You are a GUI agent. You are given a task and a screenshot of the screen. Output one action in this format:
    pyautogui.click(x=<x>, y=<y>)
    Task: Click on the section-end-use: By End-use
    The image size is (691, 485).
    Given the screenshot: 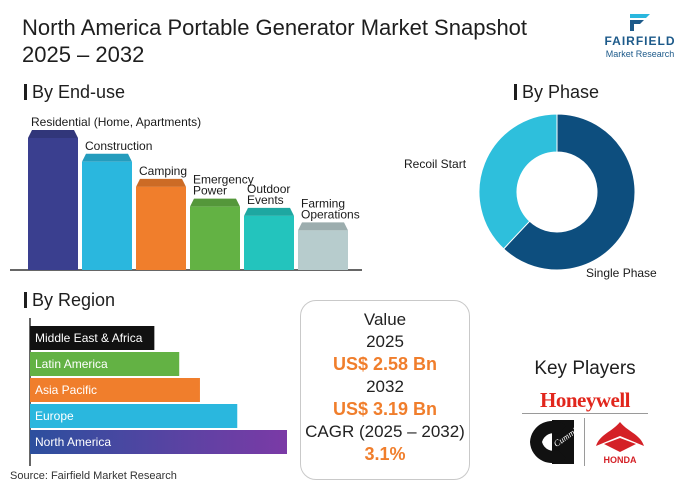 What is the action you would take?
    pyautogui.click(x=74, y=92)
    